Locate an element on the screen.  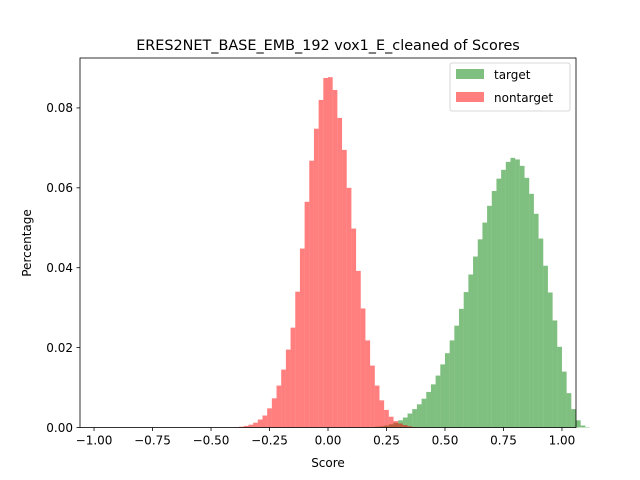
x-tick-label: −0.75 is located at coordinates (152, 441).